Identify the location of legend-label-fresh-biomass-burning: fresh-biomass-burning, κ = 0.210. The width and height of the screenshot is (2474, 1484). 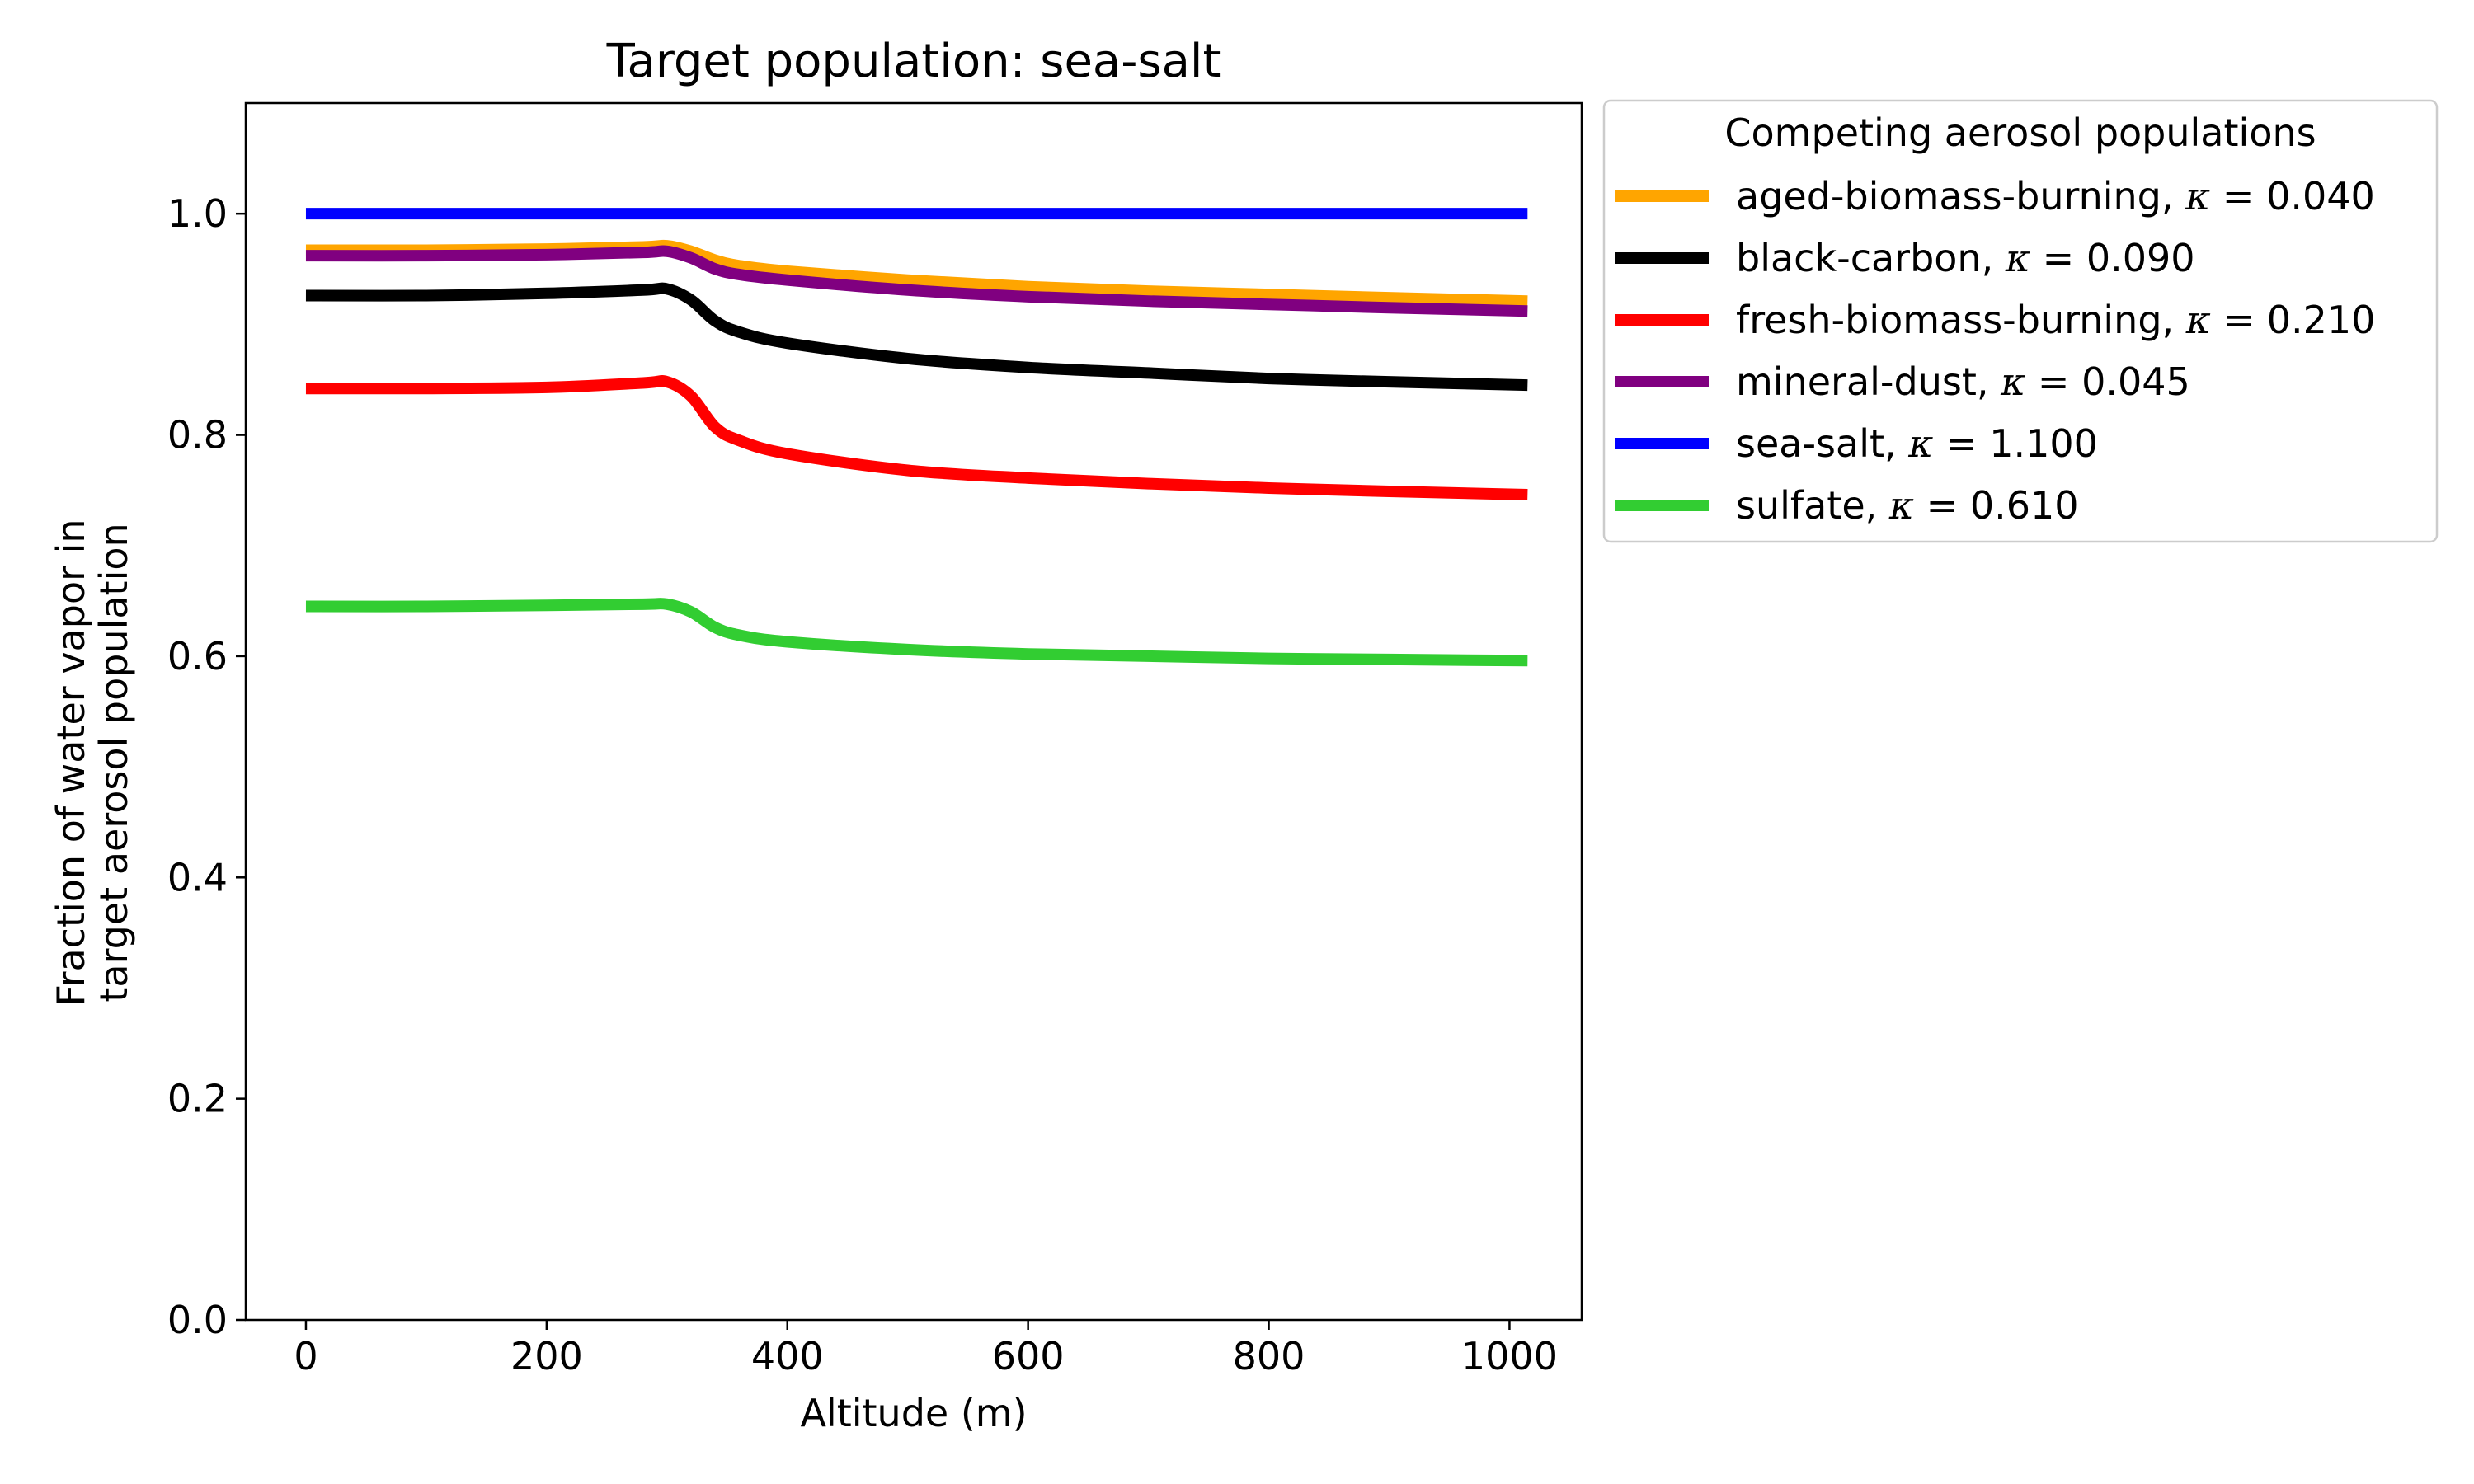
(2055, 320).